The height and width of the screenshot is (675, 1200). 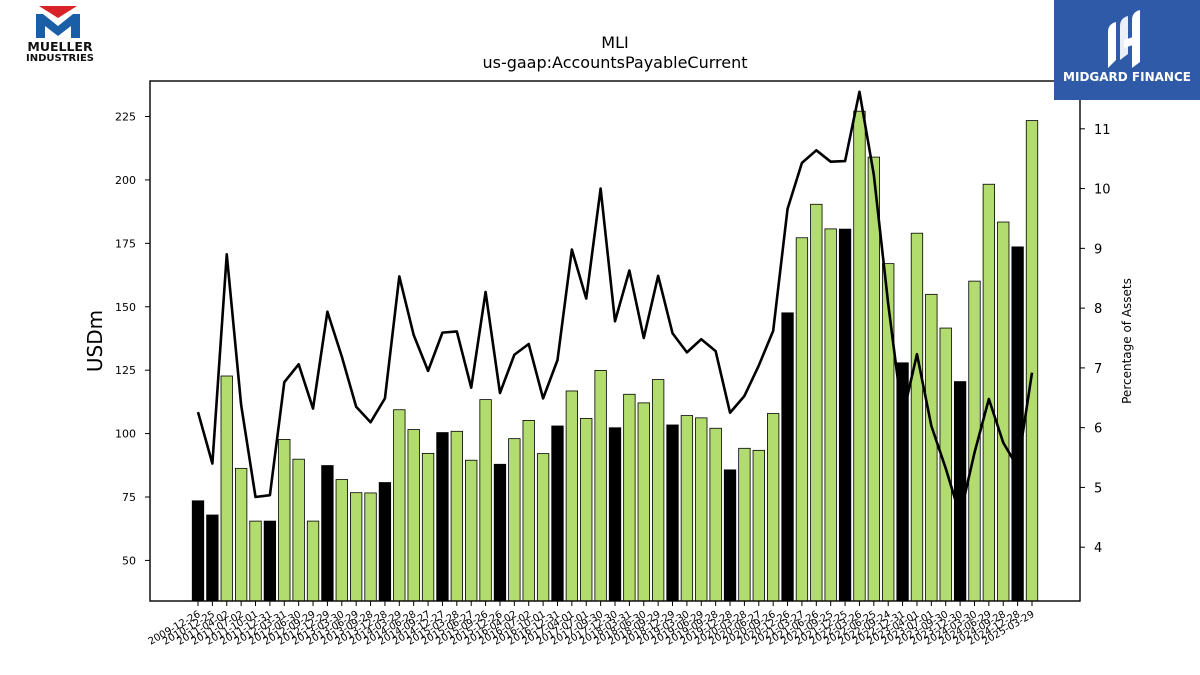 I want to click on mueller-logo-line2: INDUSTRIES, so click(x=60, y=58).